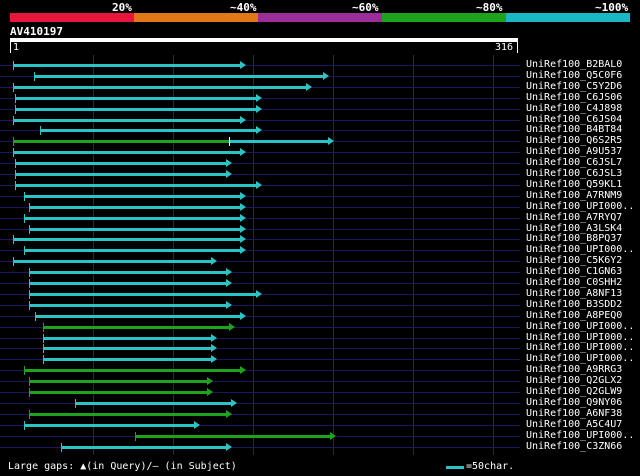 The width and height of the screenshot is (640, 476). Describe the element at coordinates (122, 466) in the screenshot. I see `gaps-legend-text: Large gaps: ▲(in Query)/– (in Subject)` at that location.